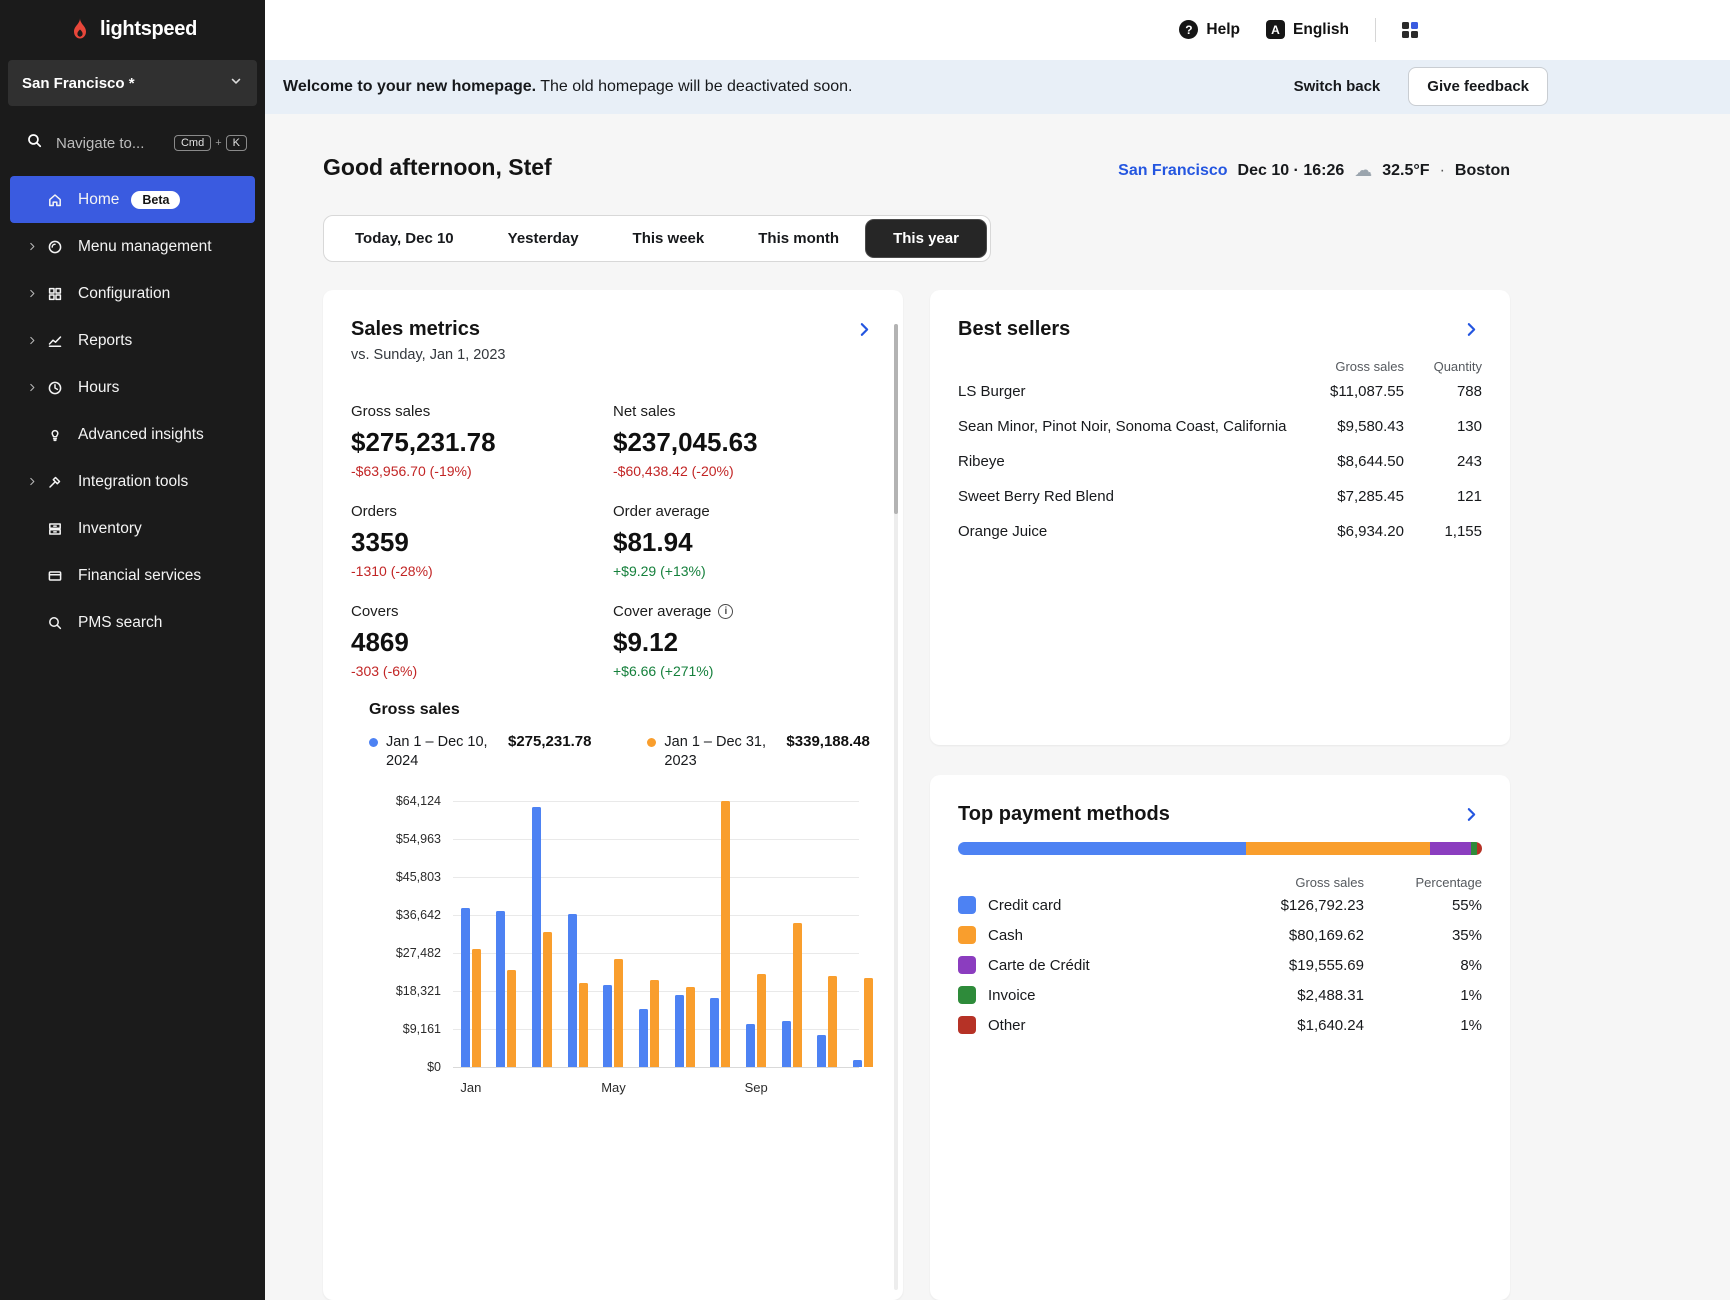 This screenshot has height=1300, width=1730. Describe the element at coordinates (1370, 531) in the screenshot. I see `item-gross-sales: $6,934.20` at that location.